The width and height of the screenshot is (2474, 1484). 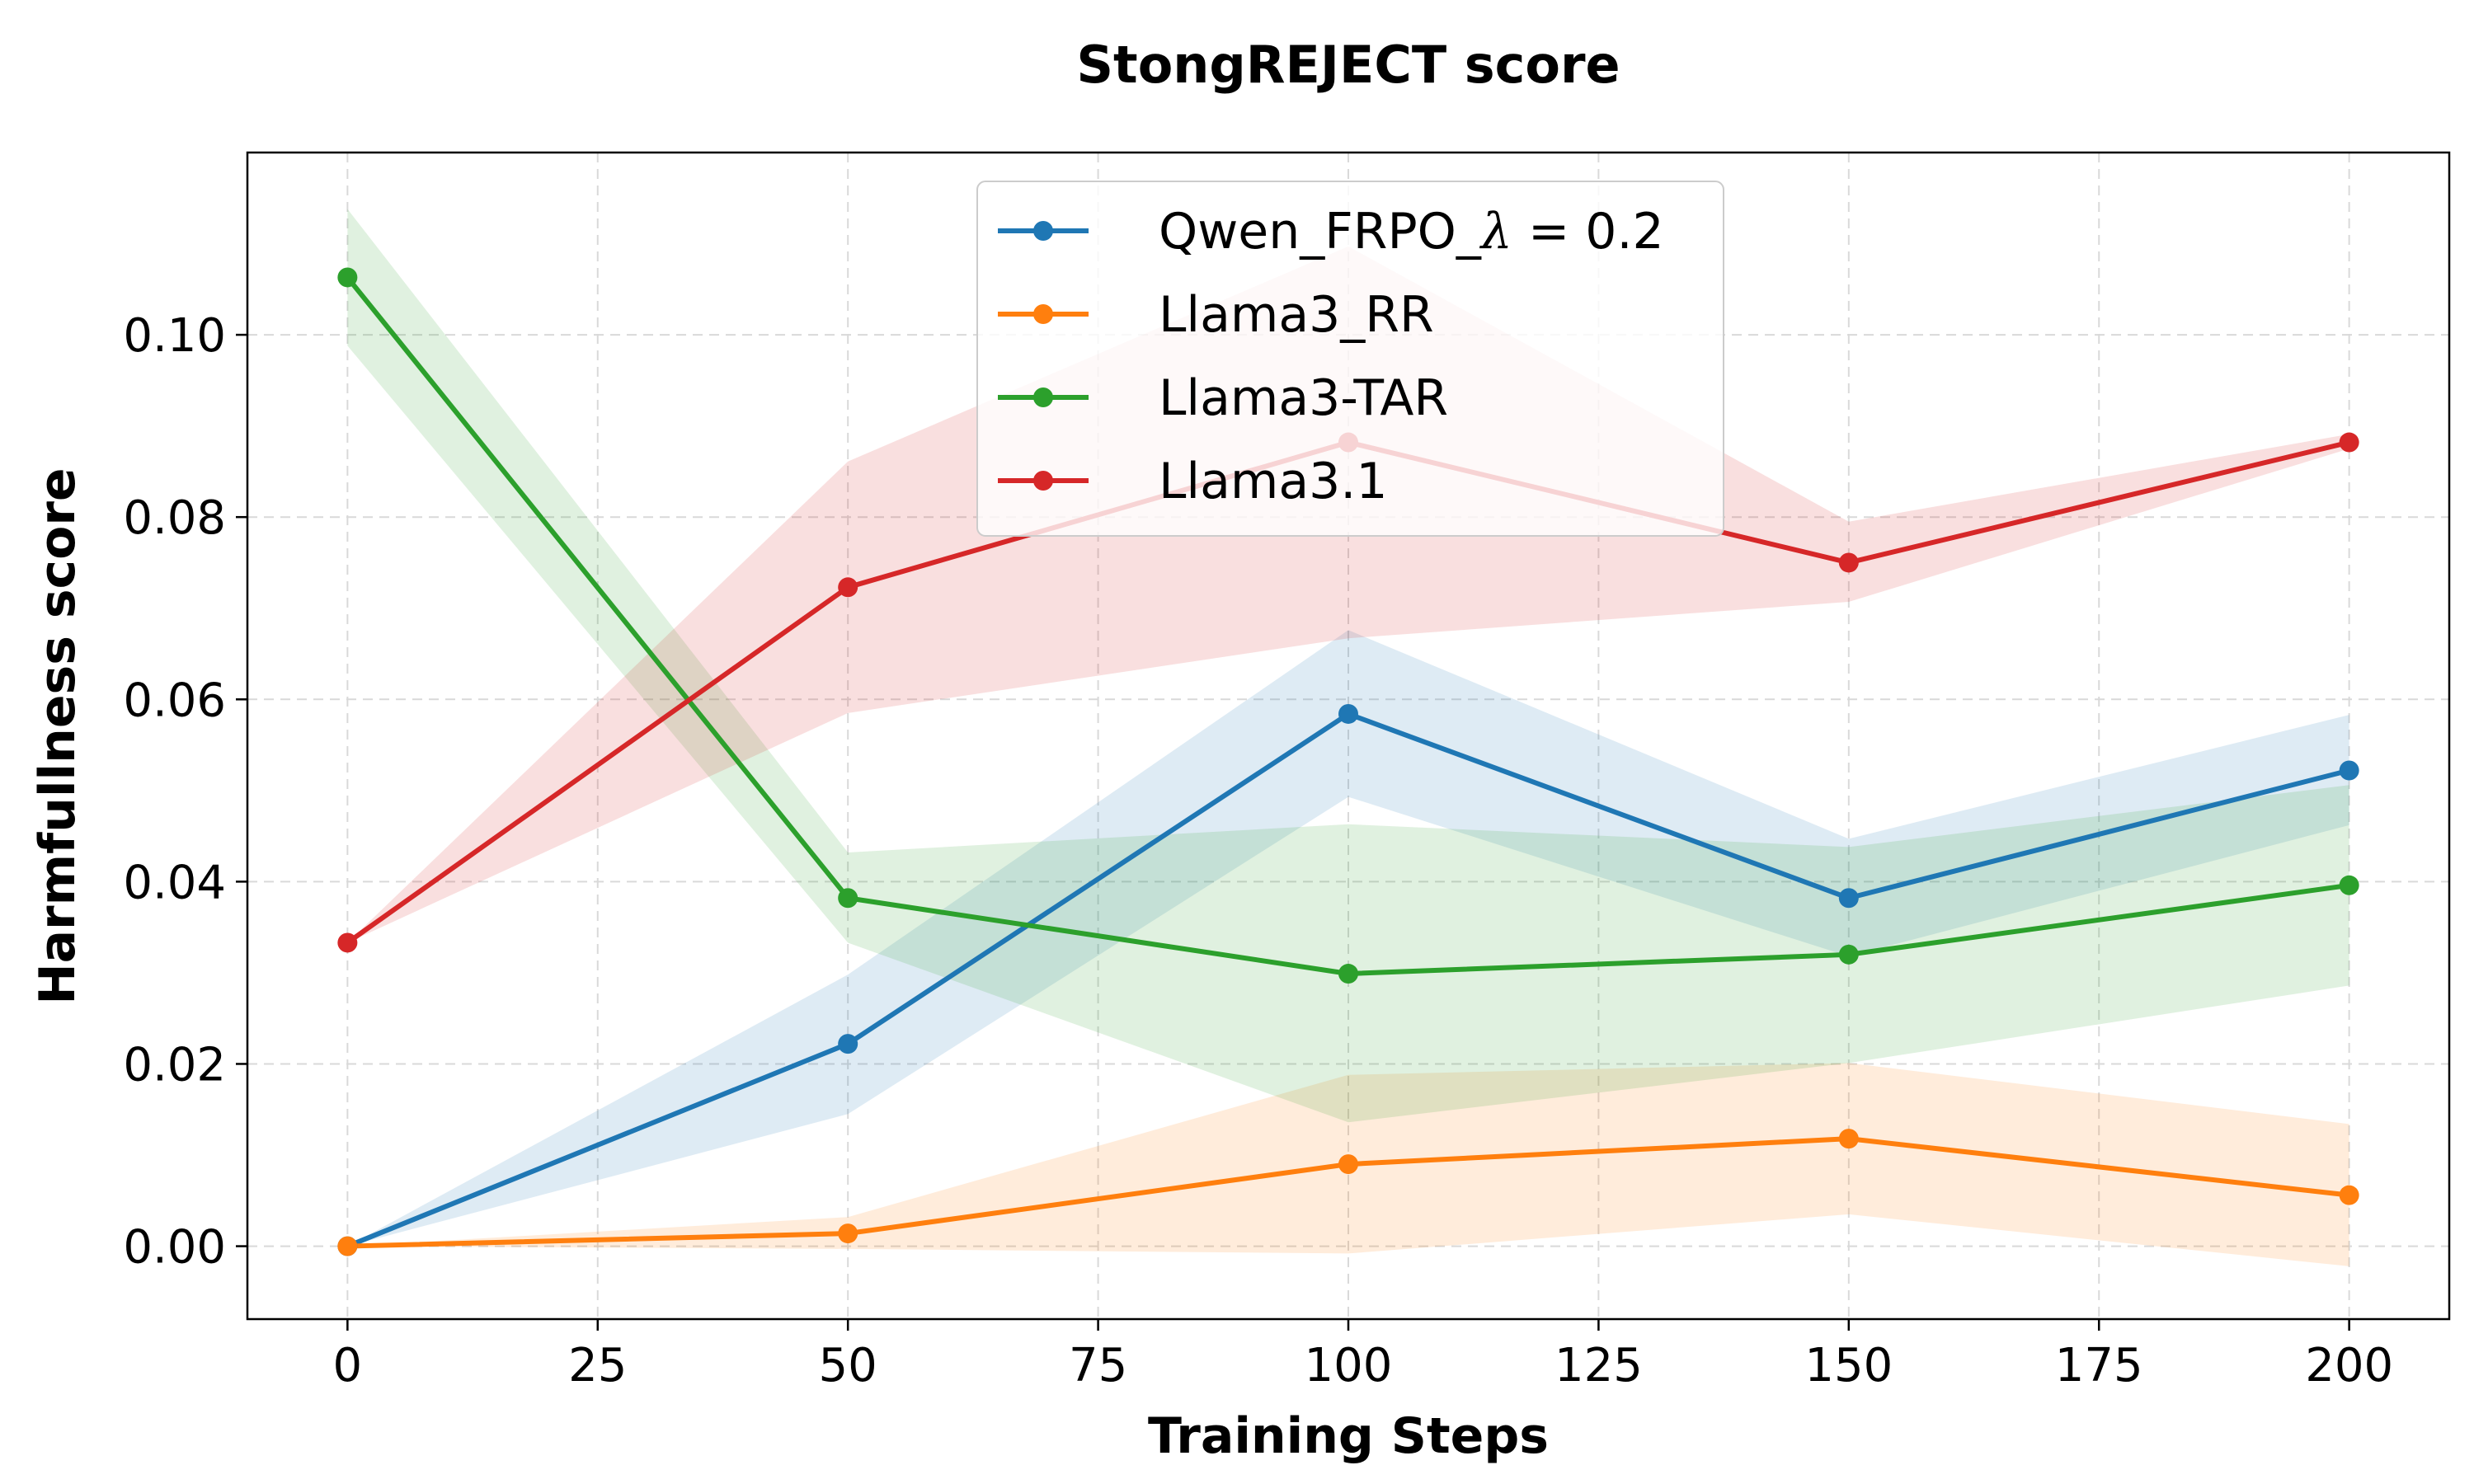 I want to click on legend-box, so click(x=1350, y=359).